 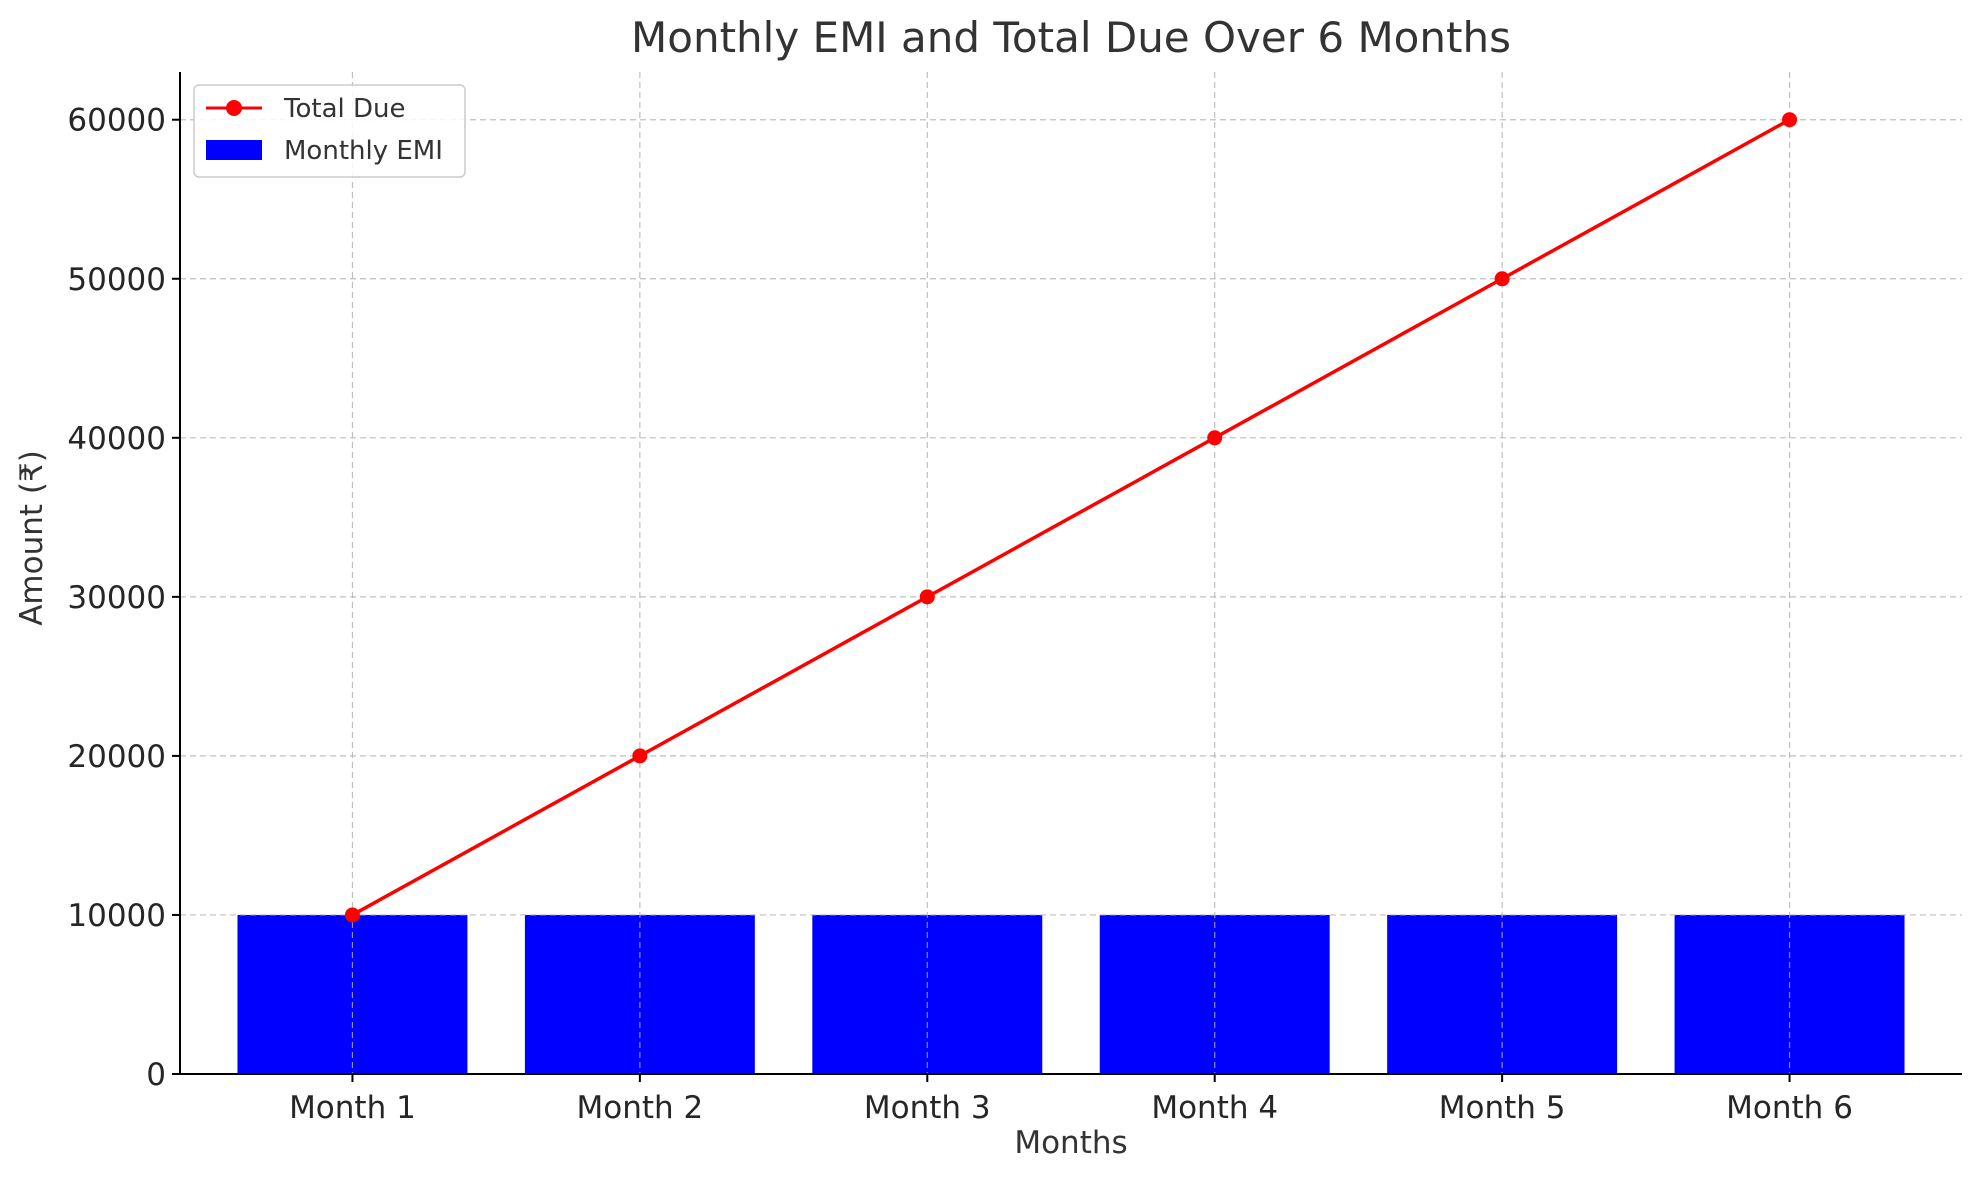 I want to click on y-tick-label: 20000, so click(x=116, y=757).